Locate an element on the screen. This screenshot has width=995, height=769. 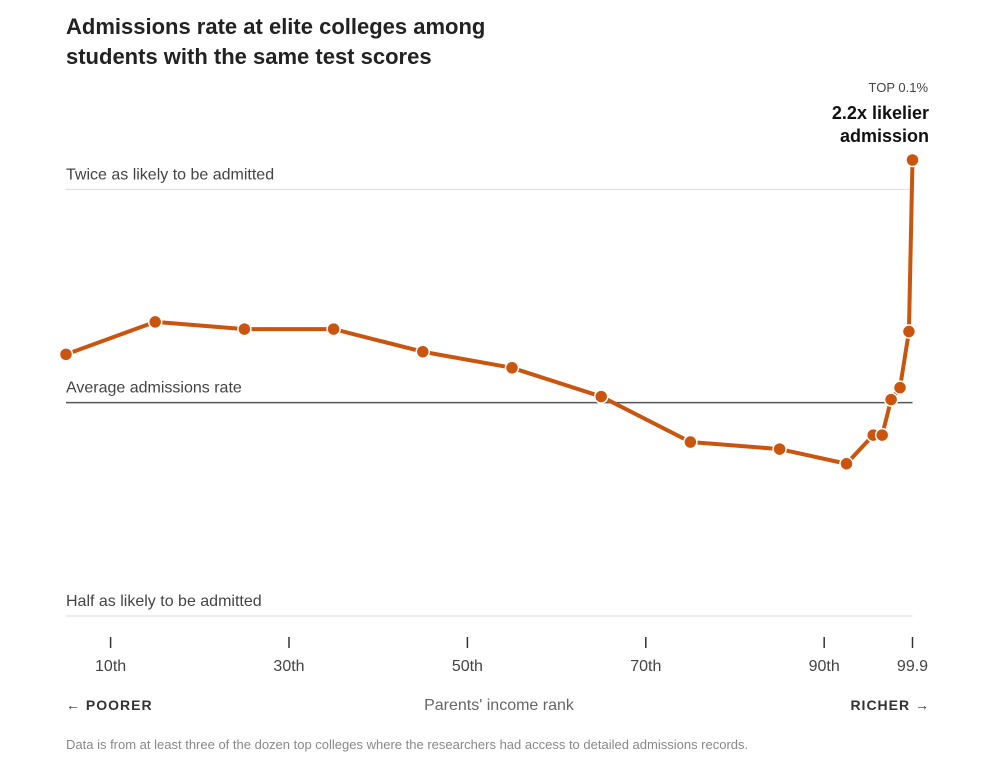
x-tick-label: 10th is located at coordinates (110, 666).